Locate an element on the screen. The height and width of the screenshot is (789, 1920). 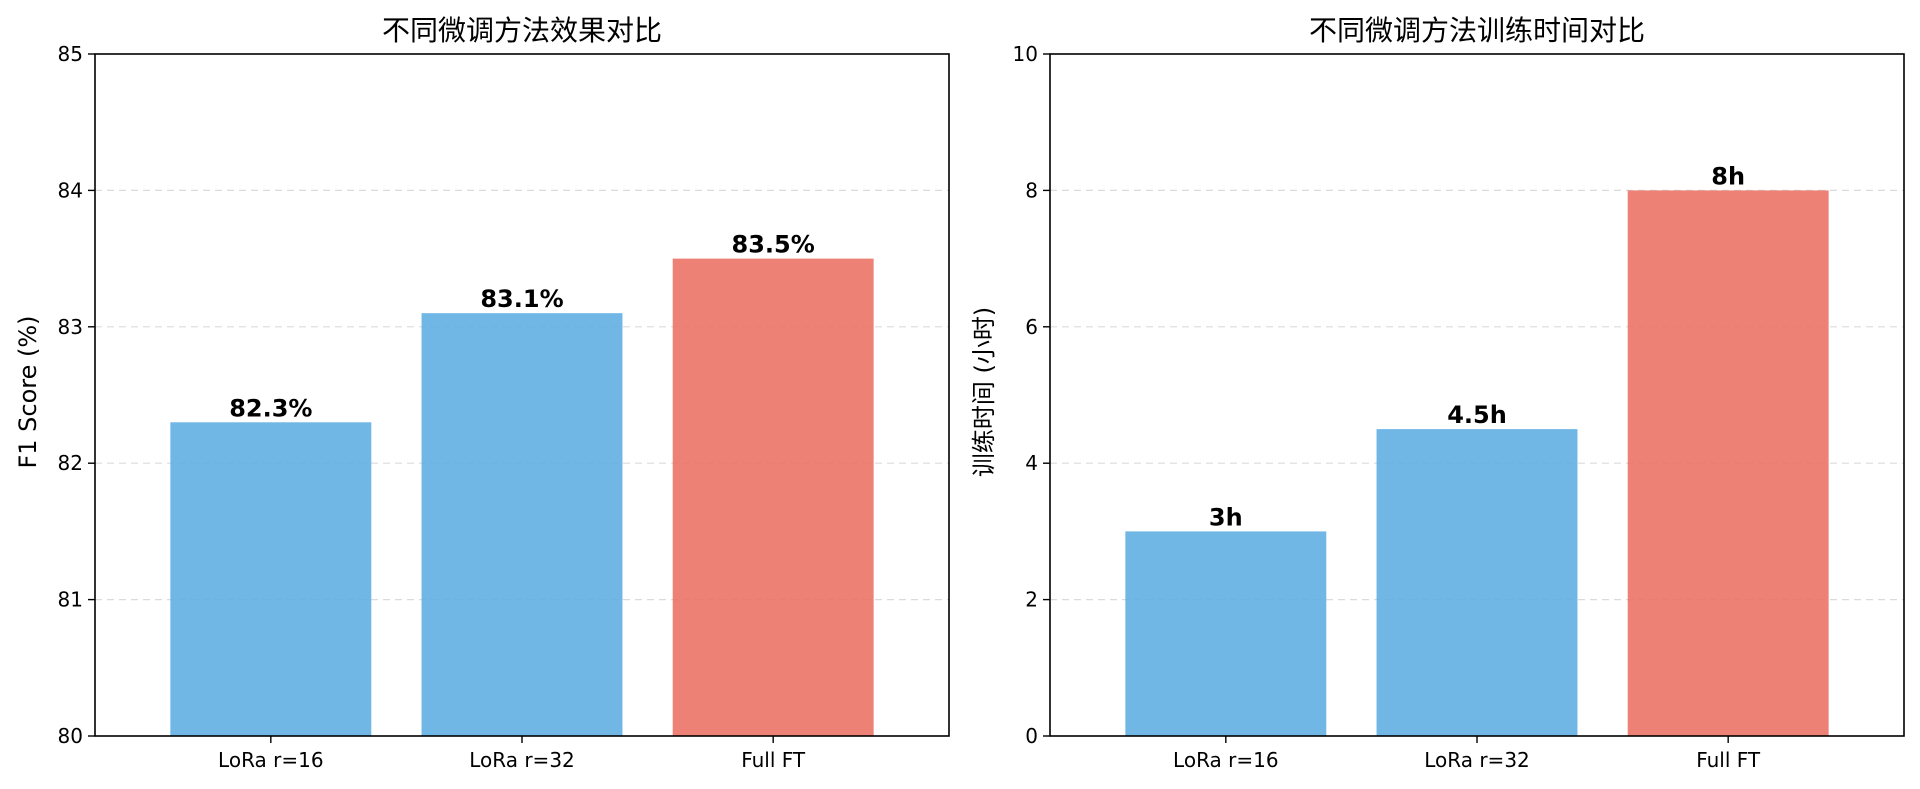
y-ticks: 0 2 4 6 8 10 is located at coordinates (1031, 395).